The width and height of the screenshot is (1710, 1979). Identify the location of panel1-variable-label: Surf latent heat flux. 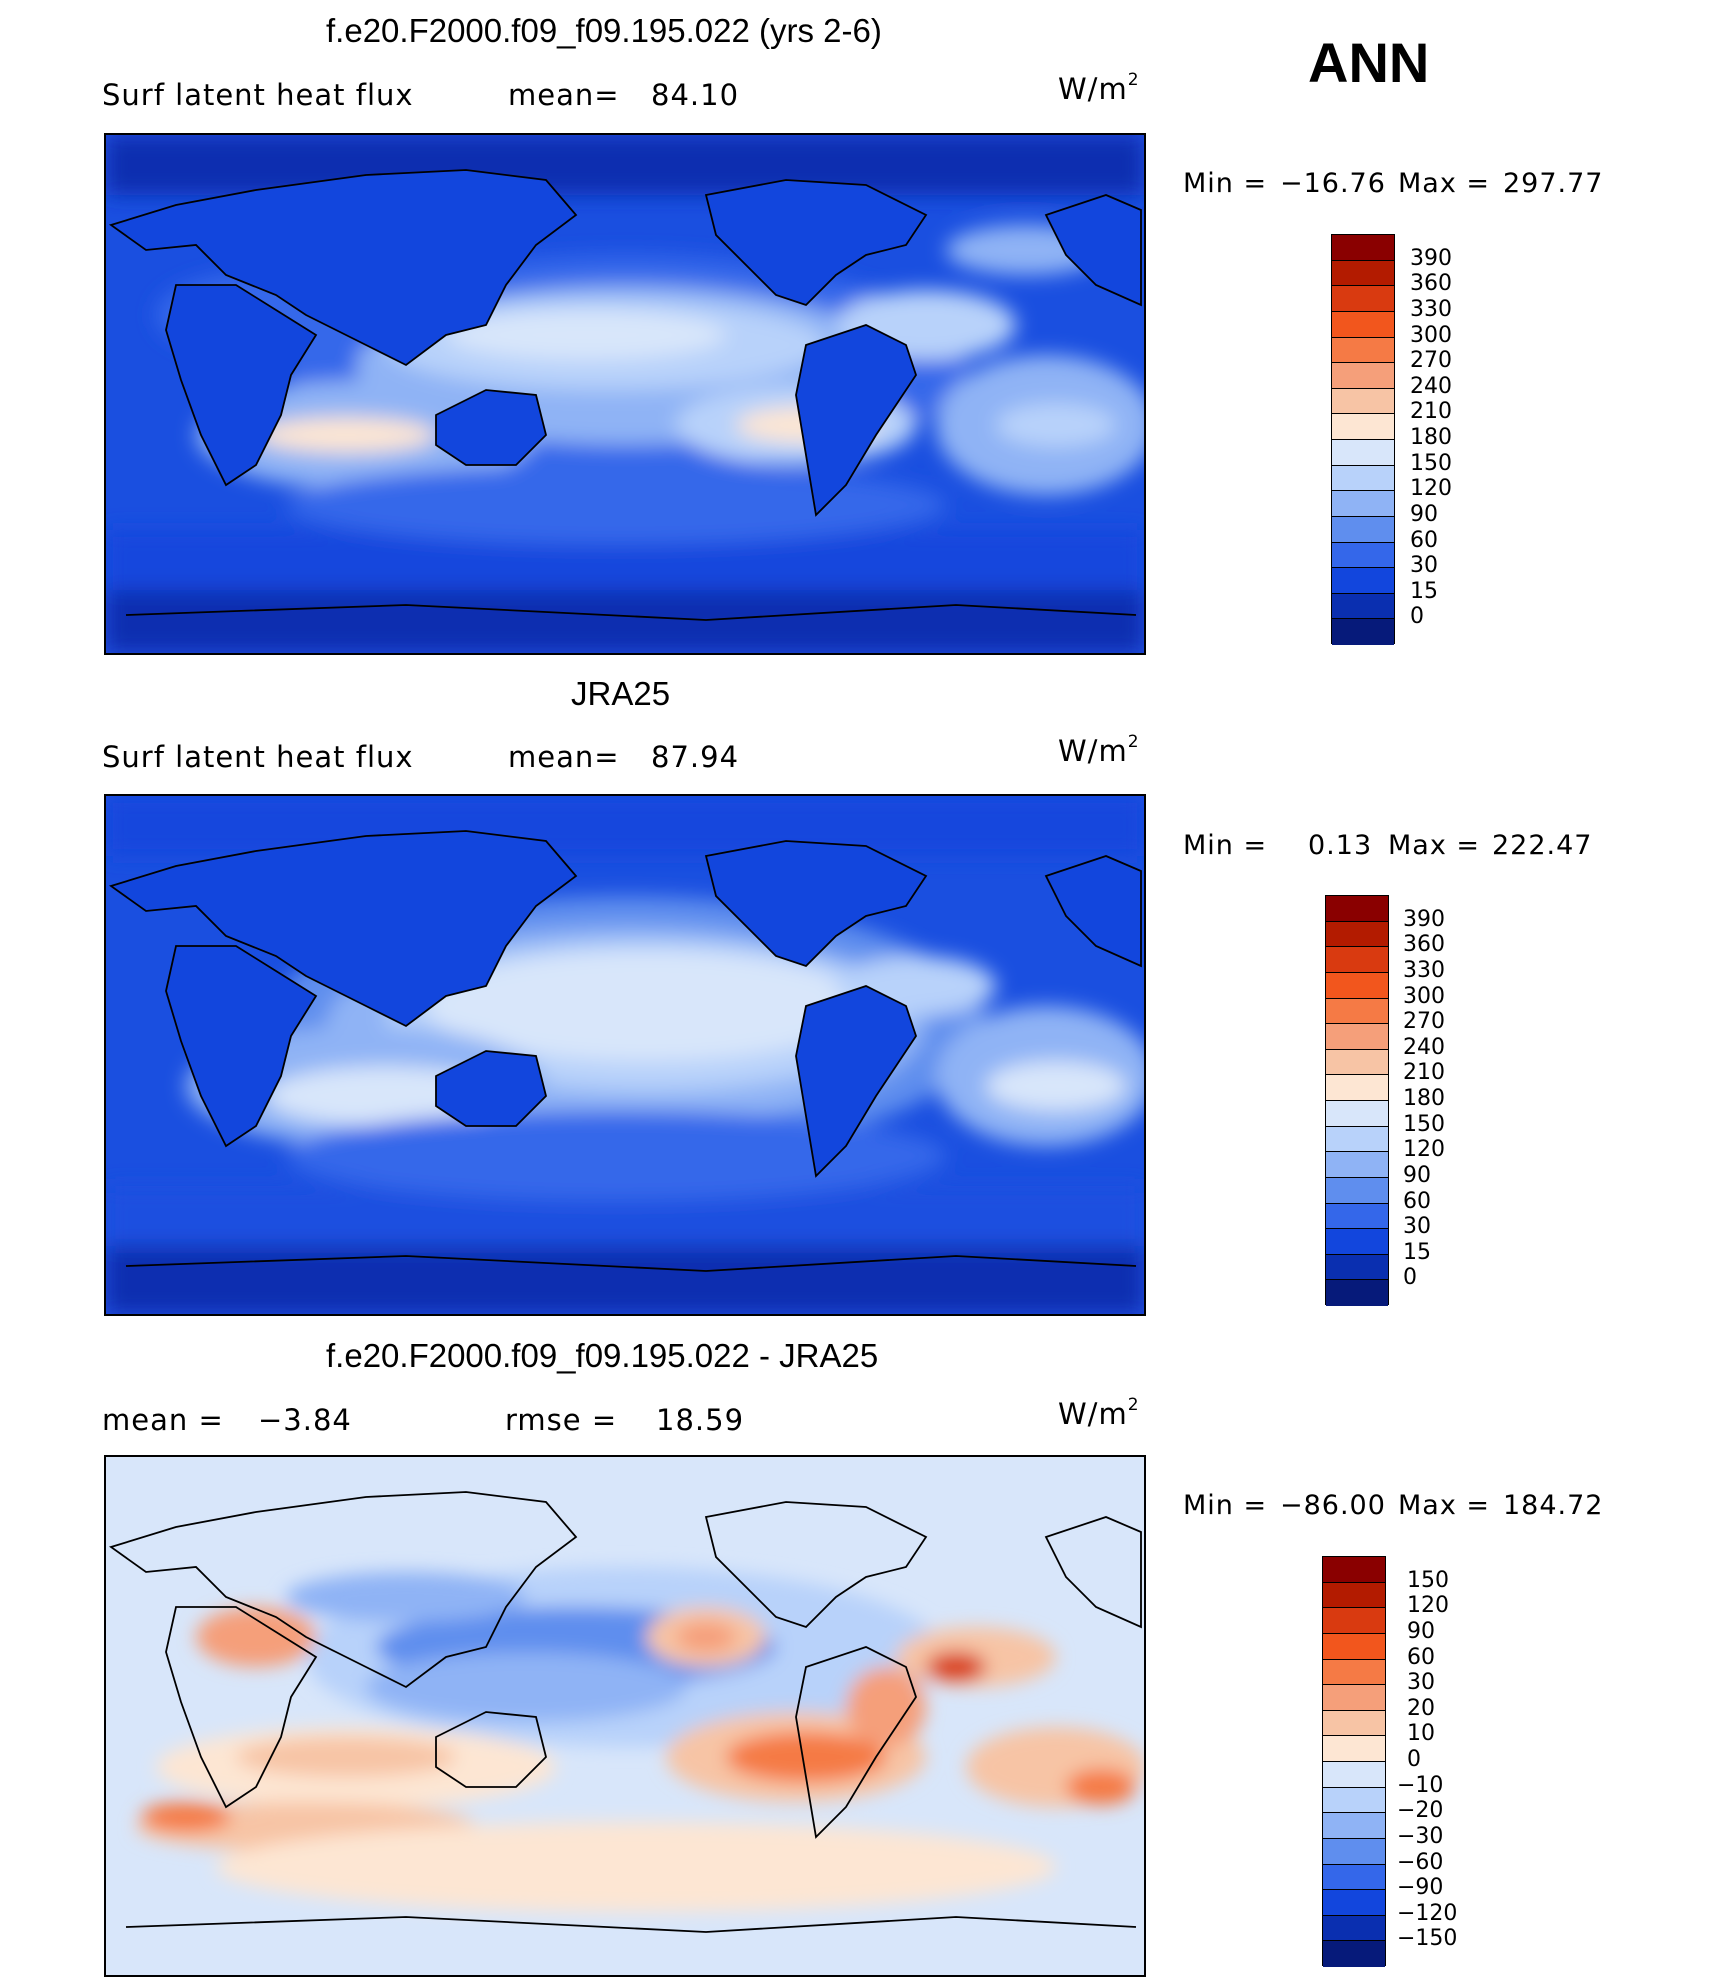
(258, 95).